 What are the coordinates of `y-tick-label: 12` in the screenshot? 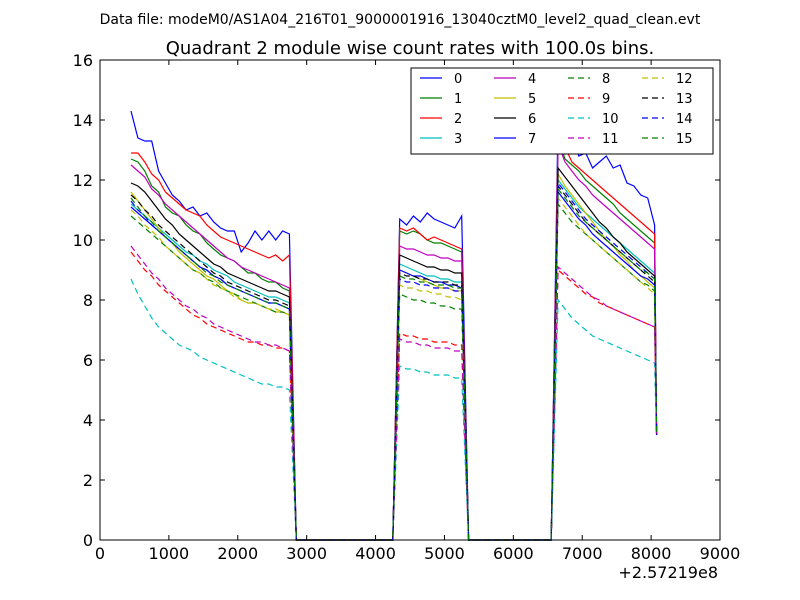 It's located at (83, 180).